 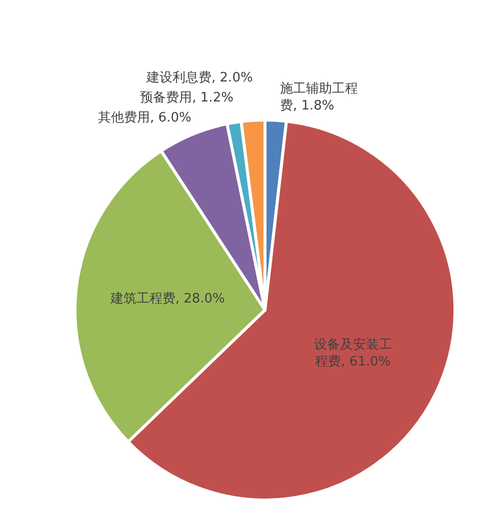 What do you see at coordinates (145, 118) in the screenshot?
I see `slice-label: 其他费用, 6.0%` at bounding box center [145, 118].